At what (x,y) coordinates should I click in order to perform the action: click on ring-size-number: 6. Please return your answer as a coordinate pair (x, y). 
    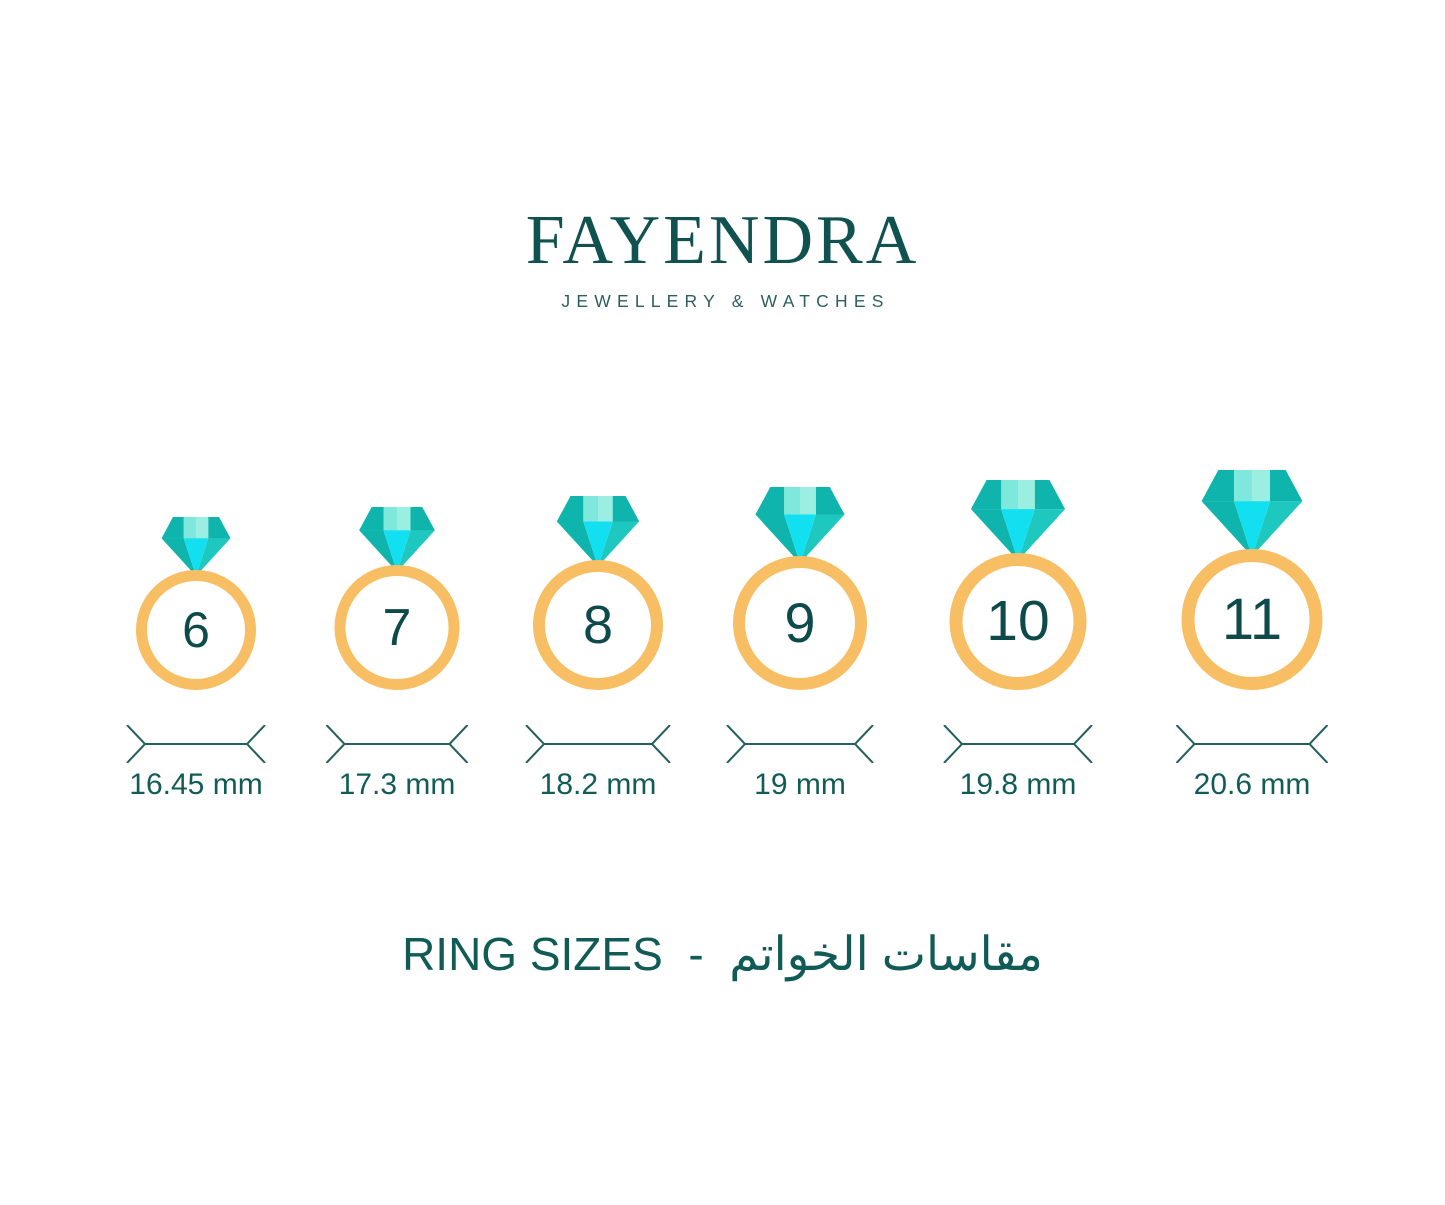
    Looking at the image, I should click on (196, 630).